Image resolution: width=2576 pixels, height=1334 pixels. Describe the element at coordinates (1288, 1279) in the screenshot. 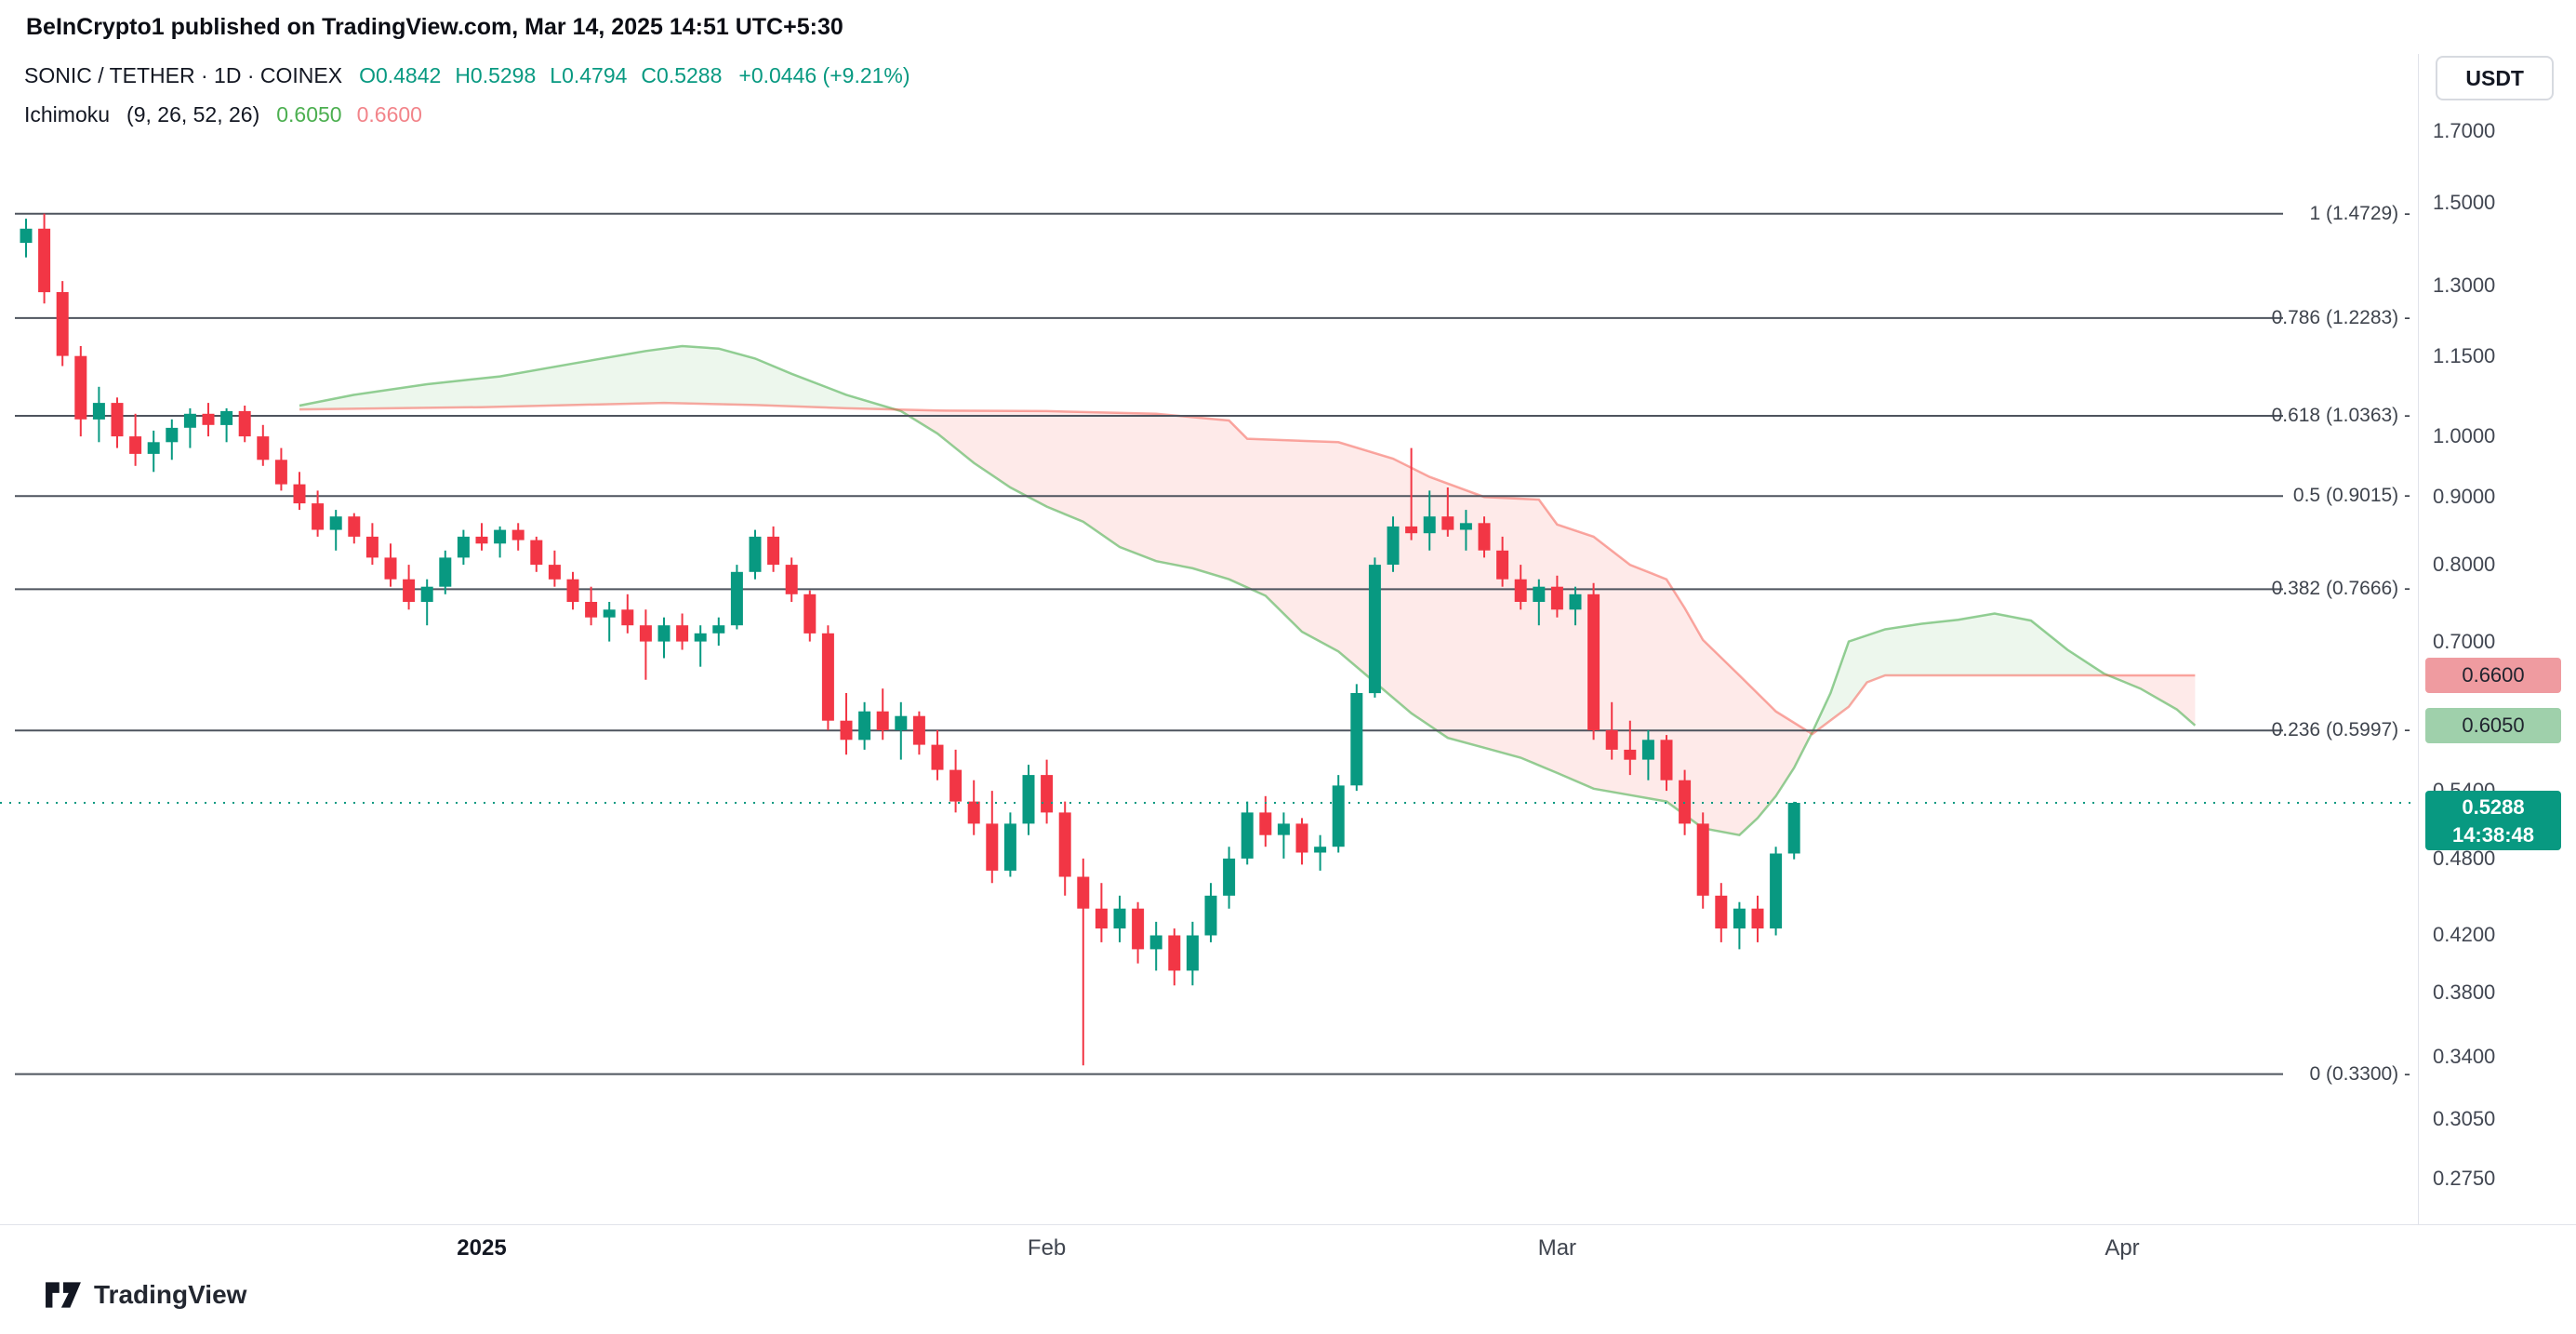

I see `time-axis` at that location.